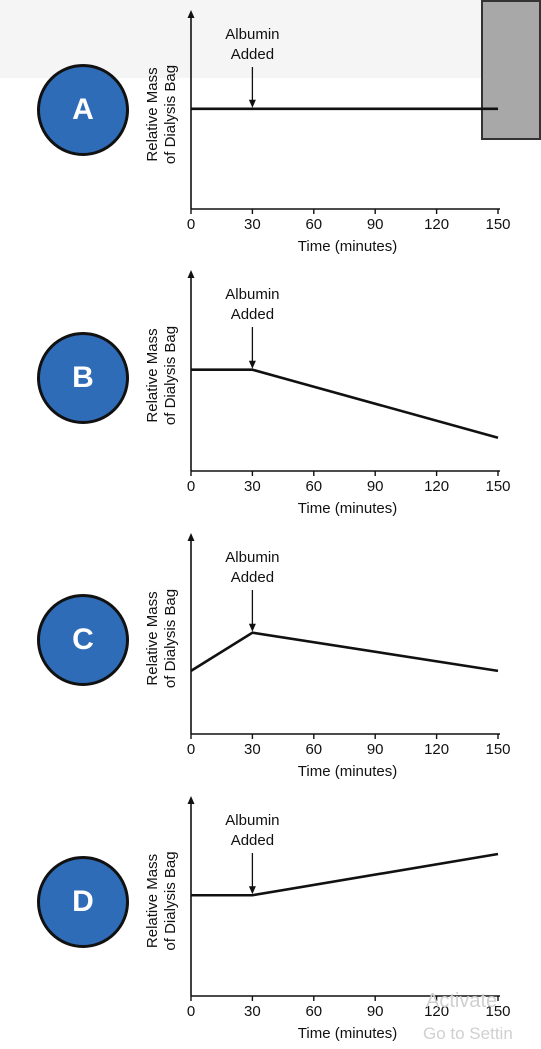  I want to click on grey-box-graphic, so click(511, 70).